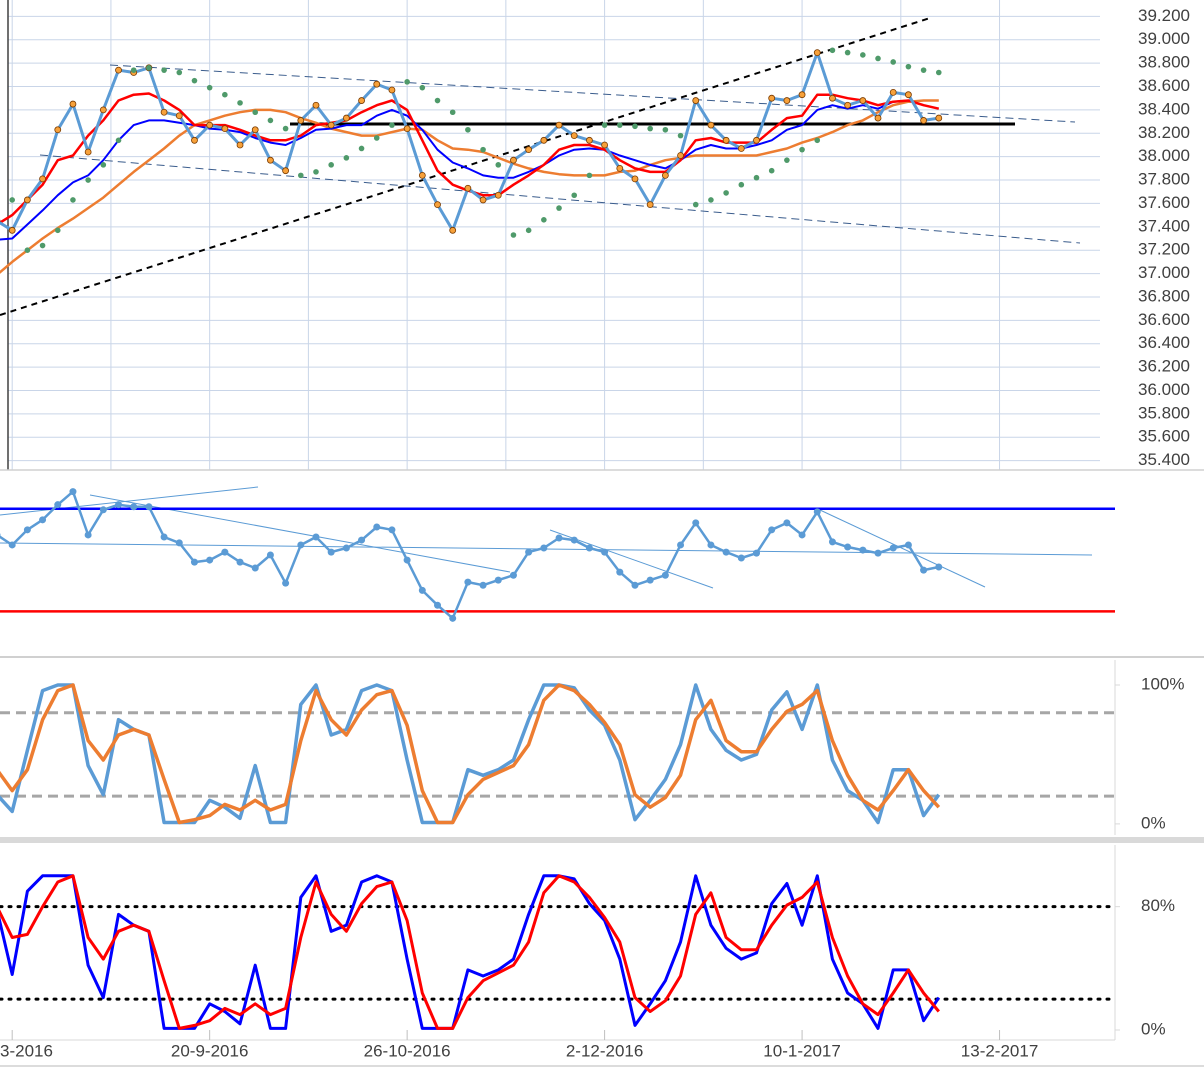  Describe the element at coordinates (1158, 905) in the screenshot. I see `y-tick-label: 80%` at that location.